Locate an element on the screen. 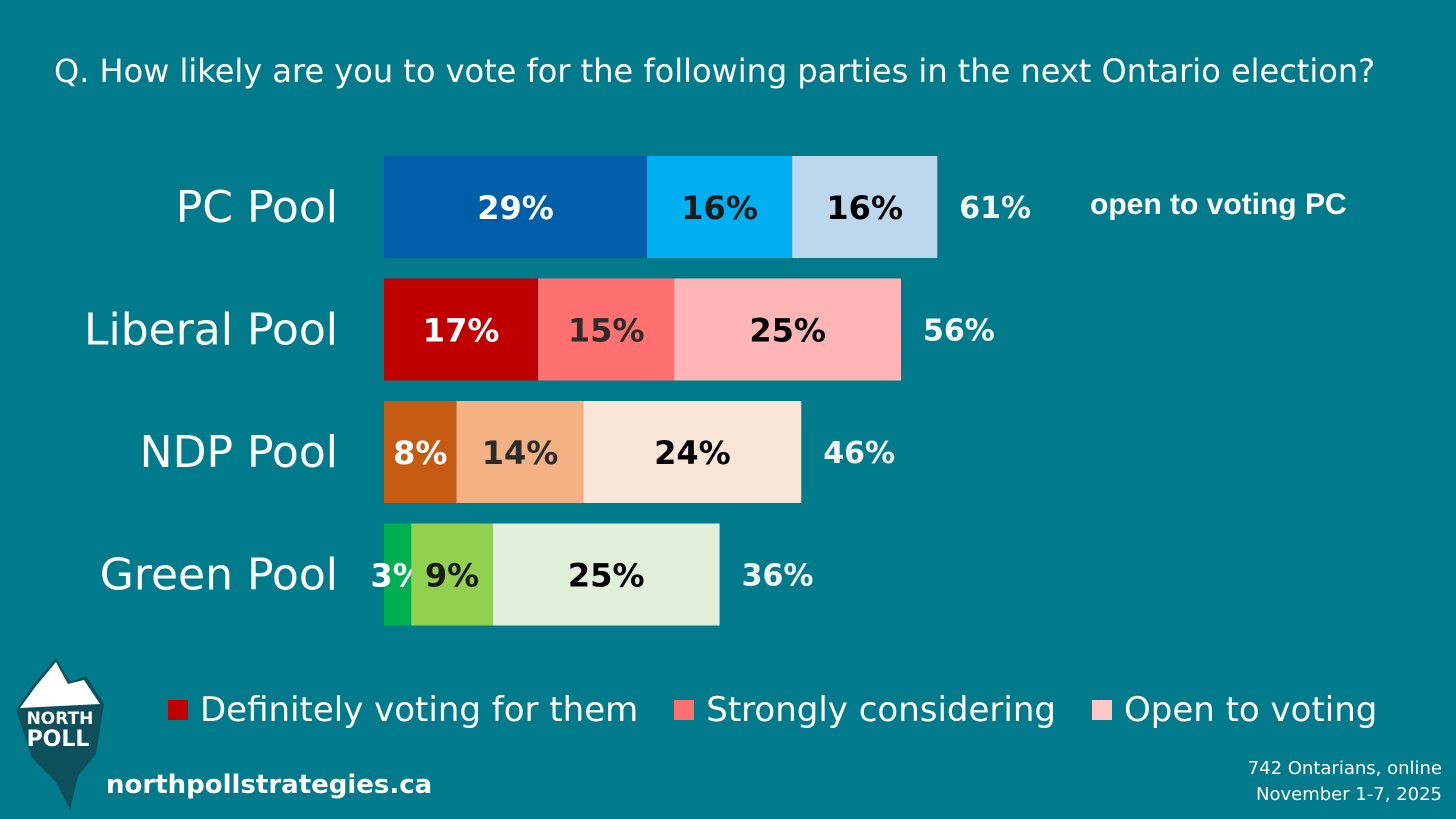  logo-text-poll: POLL is located at coordinates (58, 739).